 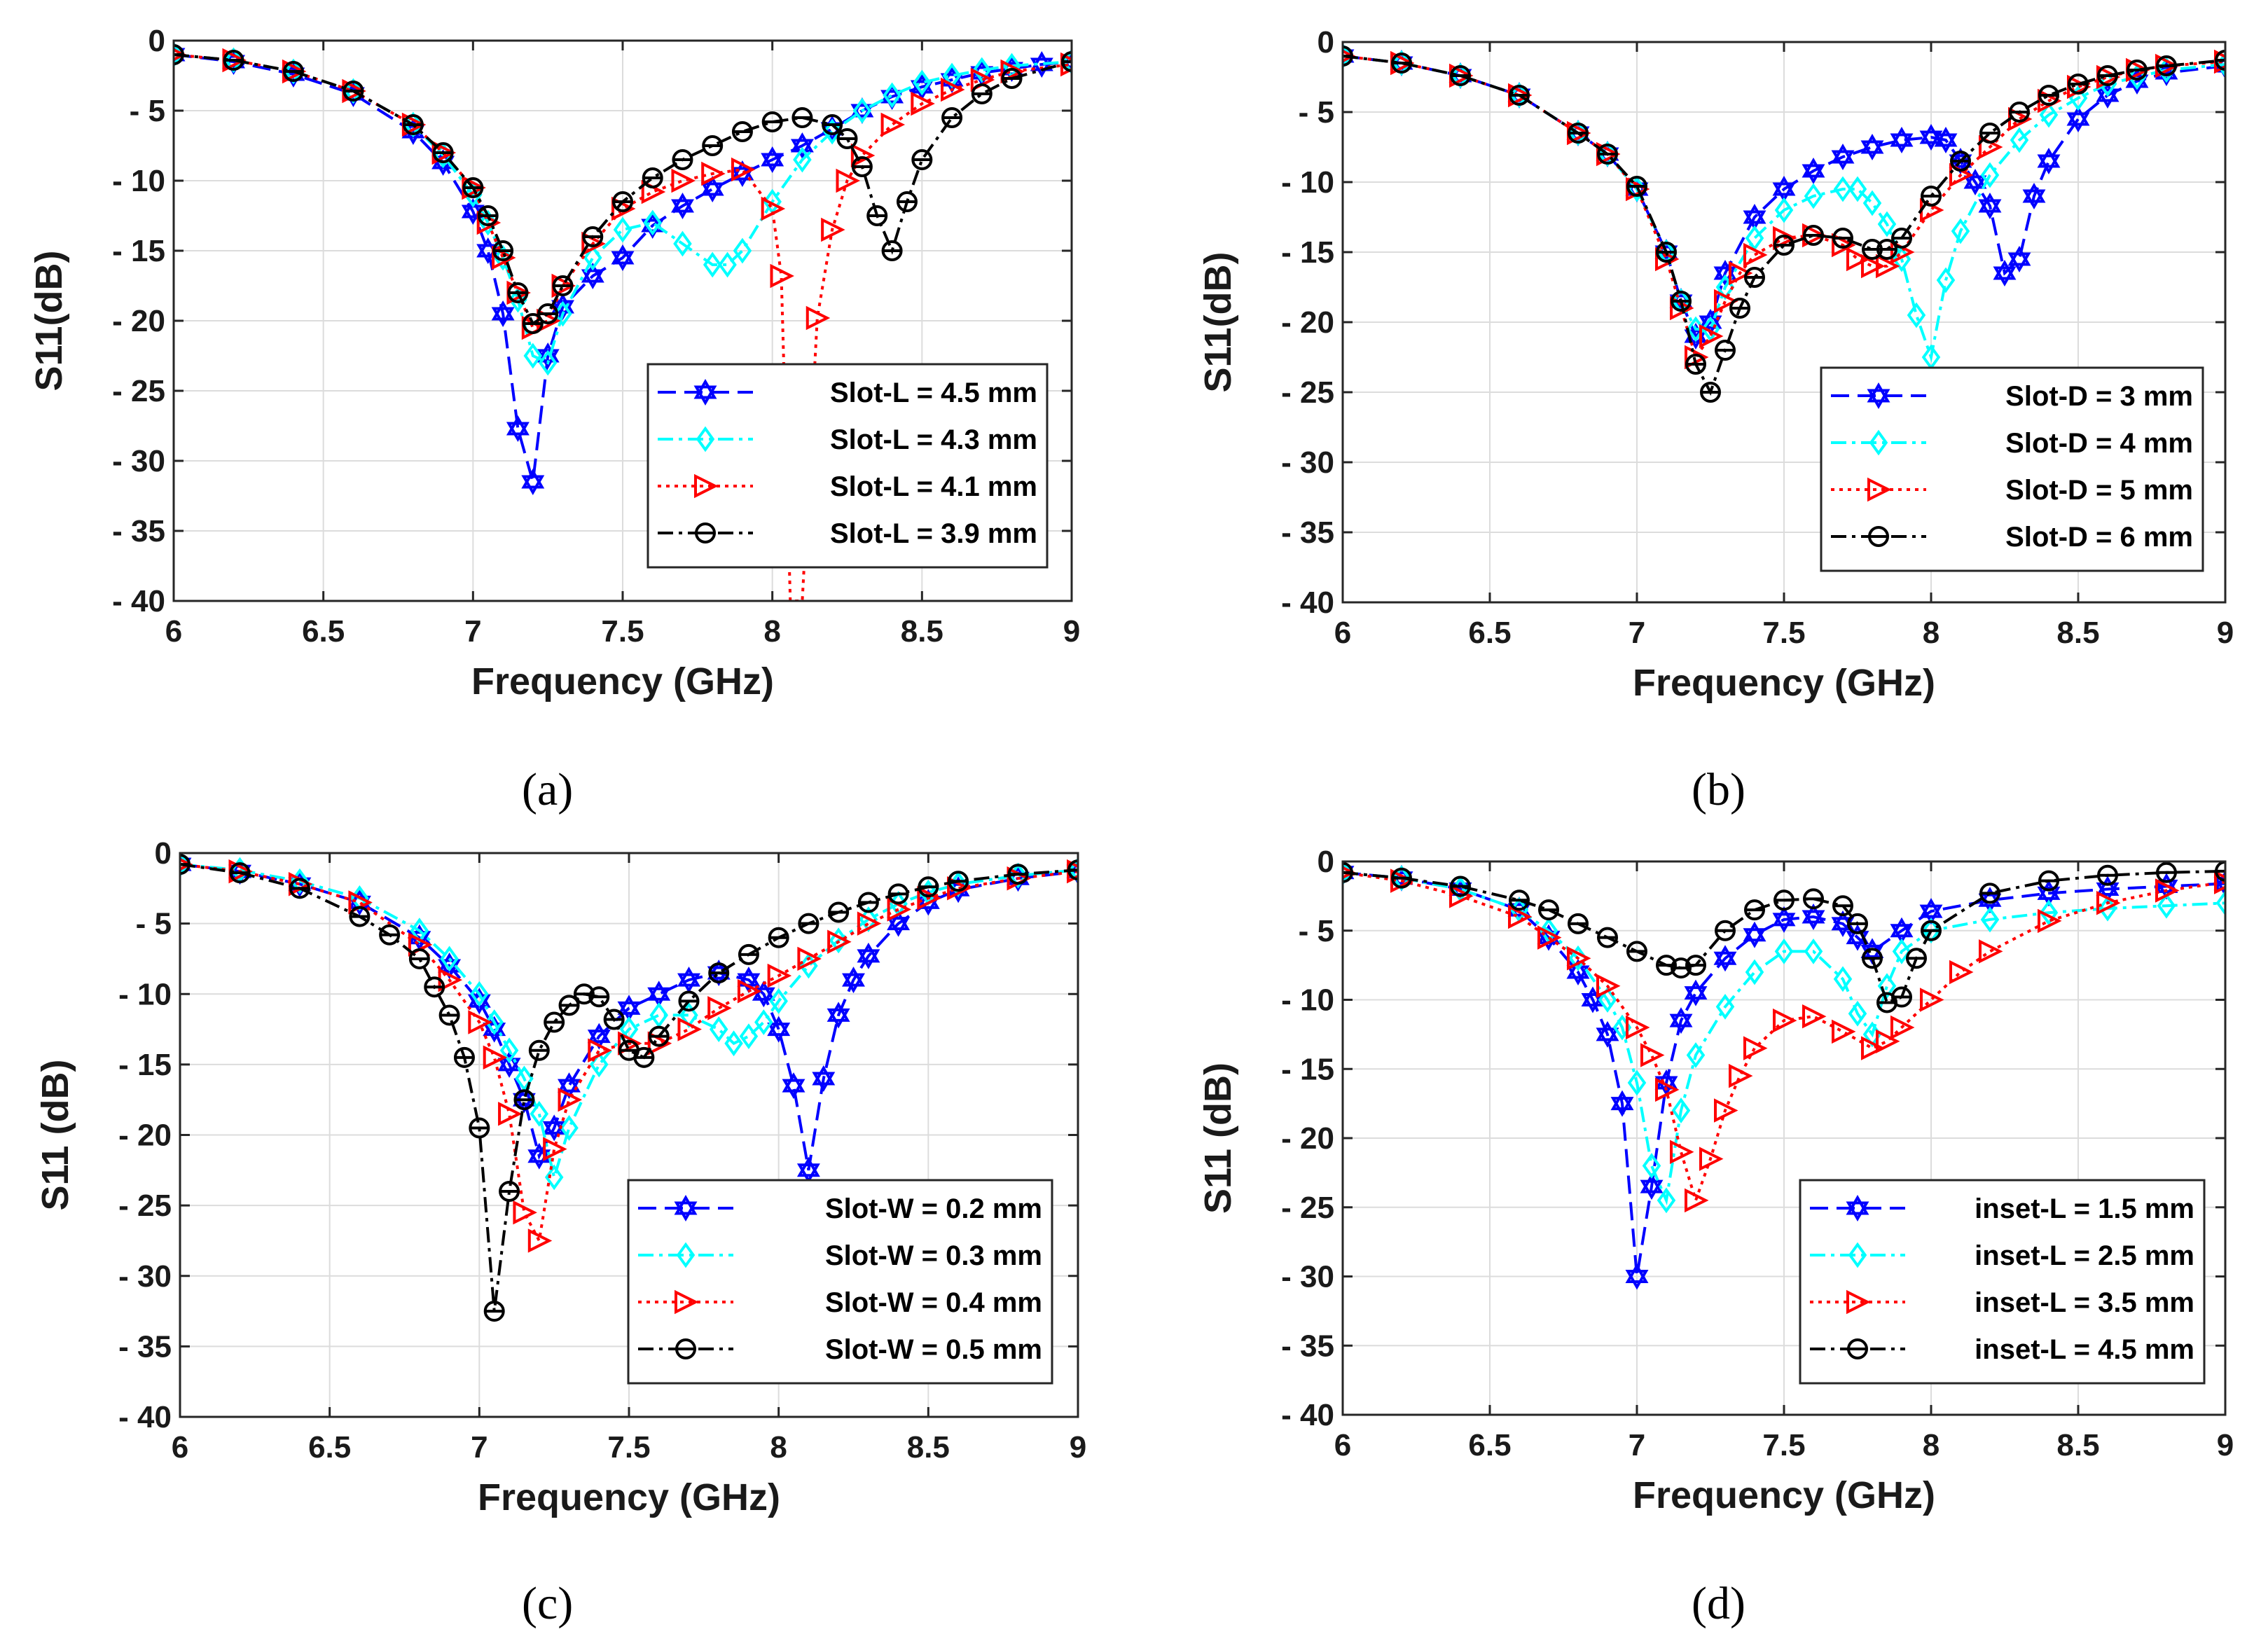 I want to click on y-tick-label: - 10, so click(x=138, y=181).